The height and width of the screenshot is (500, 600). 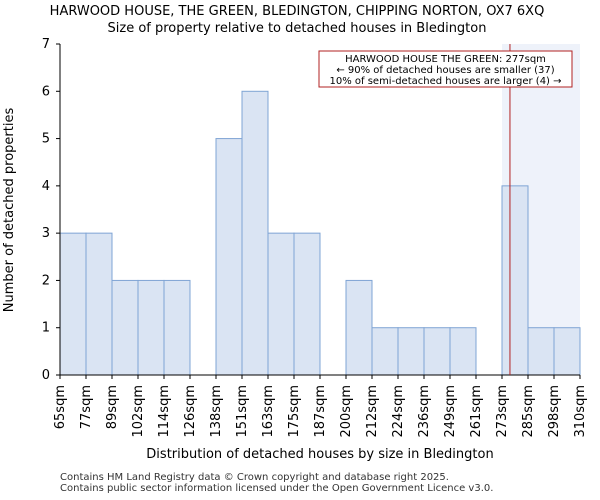 I want to click on x-tick-label: 151sqm, so click(x=242, y=411).